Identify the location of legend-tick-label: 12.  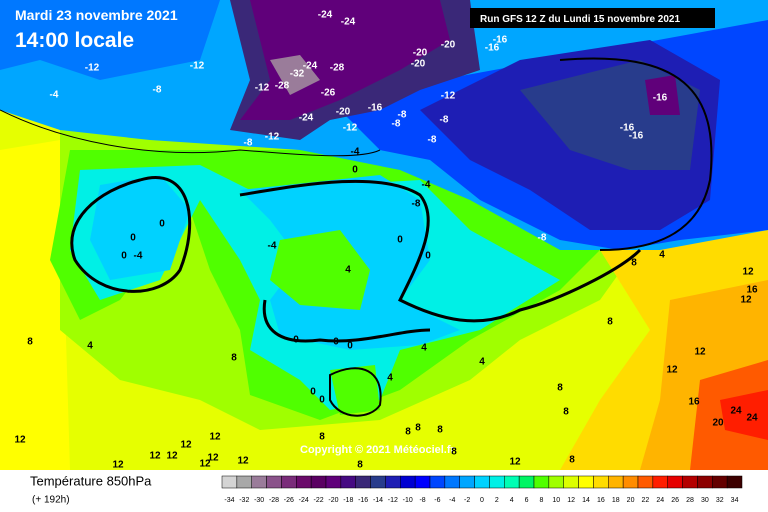
(571, 500).